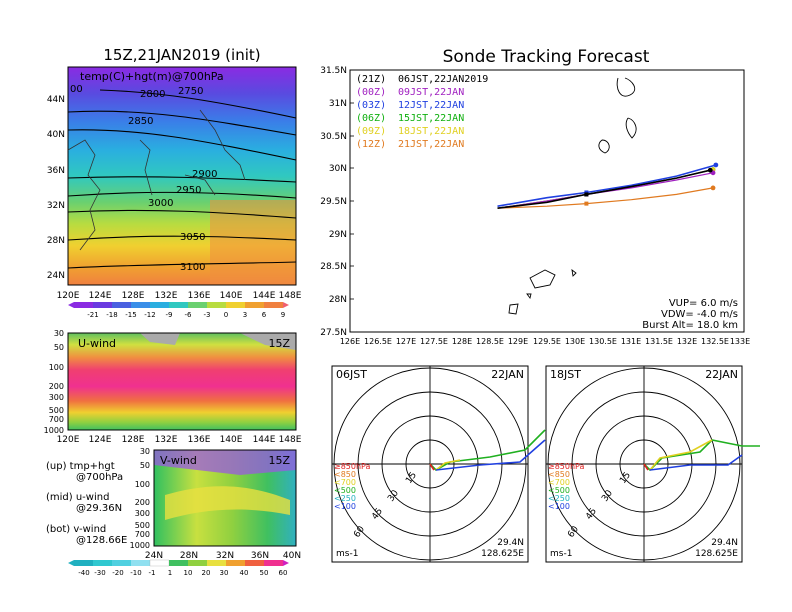  I want to click on temp-lon-labels: 120E 124E 128E 132E 136E 140E 144E 148E, so click(179, 296).